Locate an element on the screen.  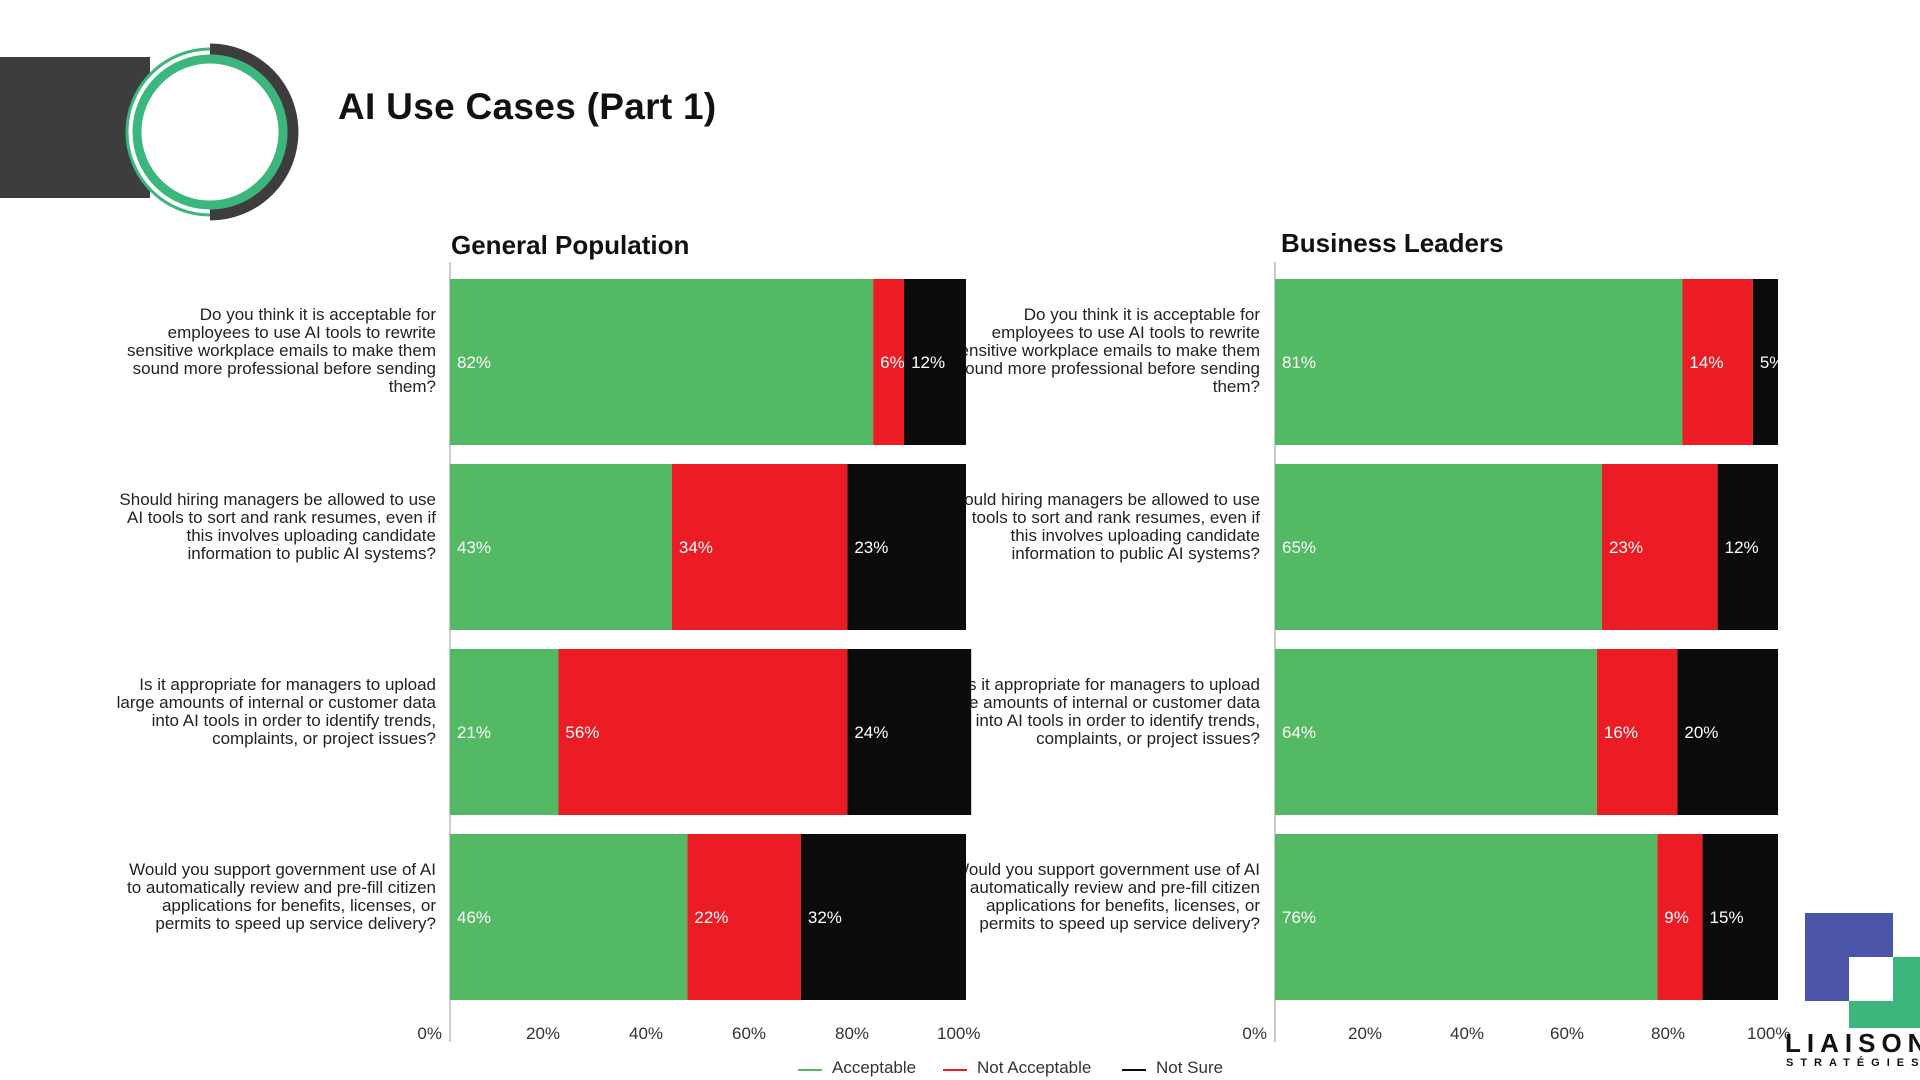
legend-label-not-sure: Not Sure is located at coordinates (1190, 1067).